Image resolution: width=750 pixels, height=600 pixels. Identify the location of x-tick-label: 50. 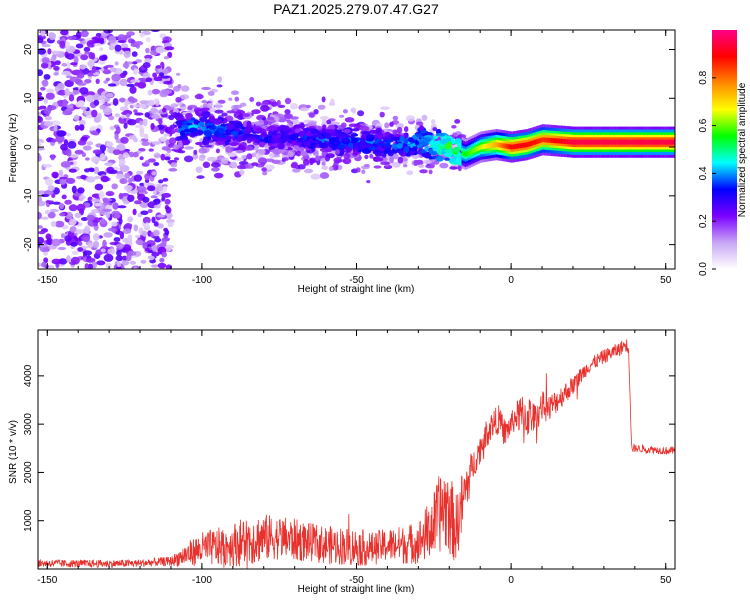
(666, 580).